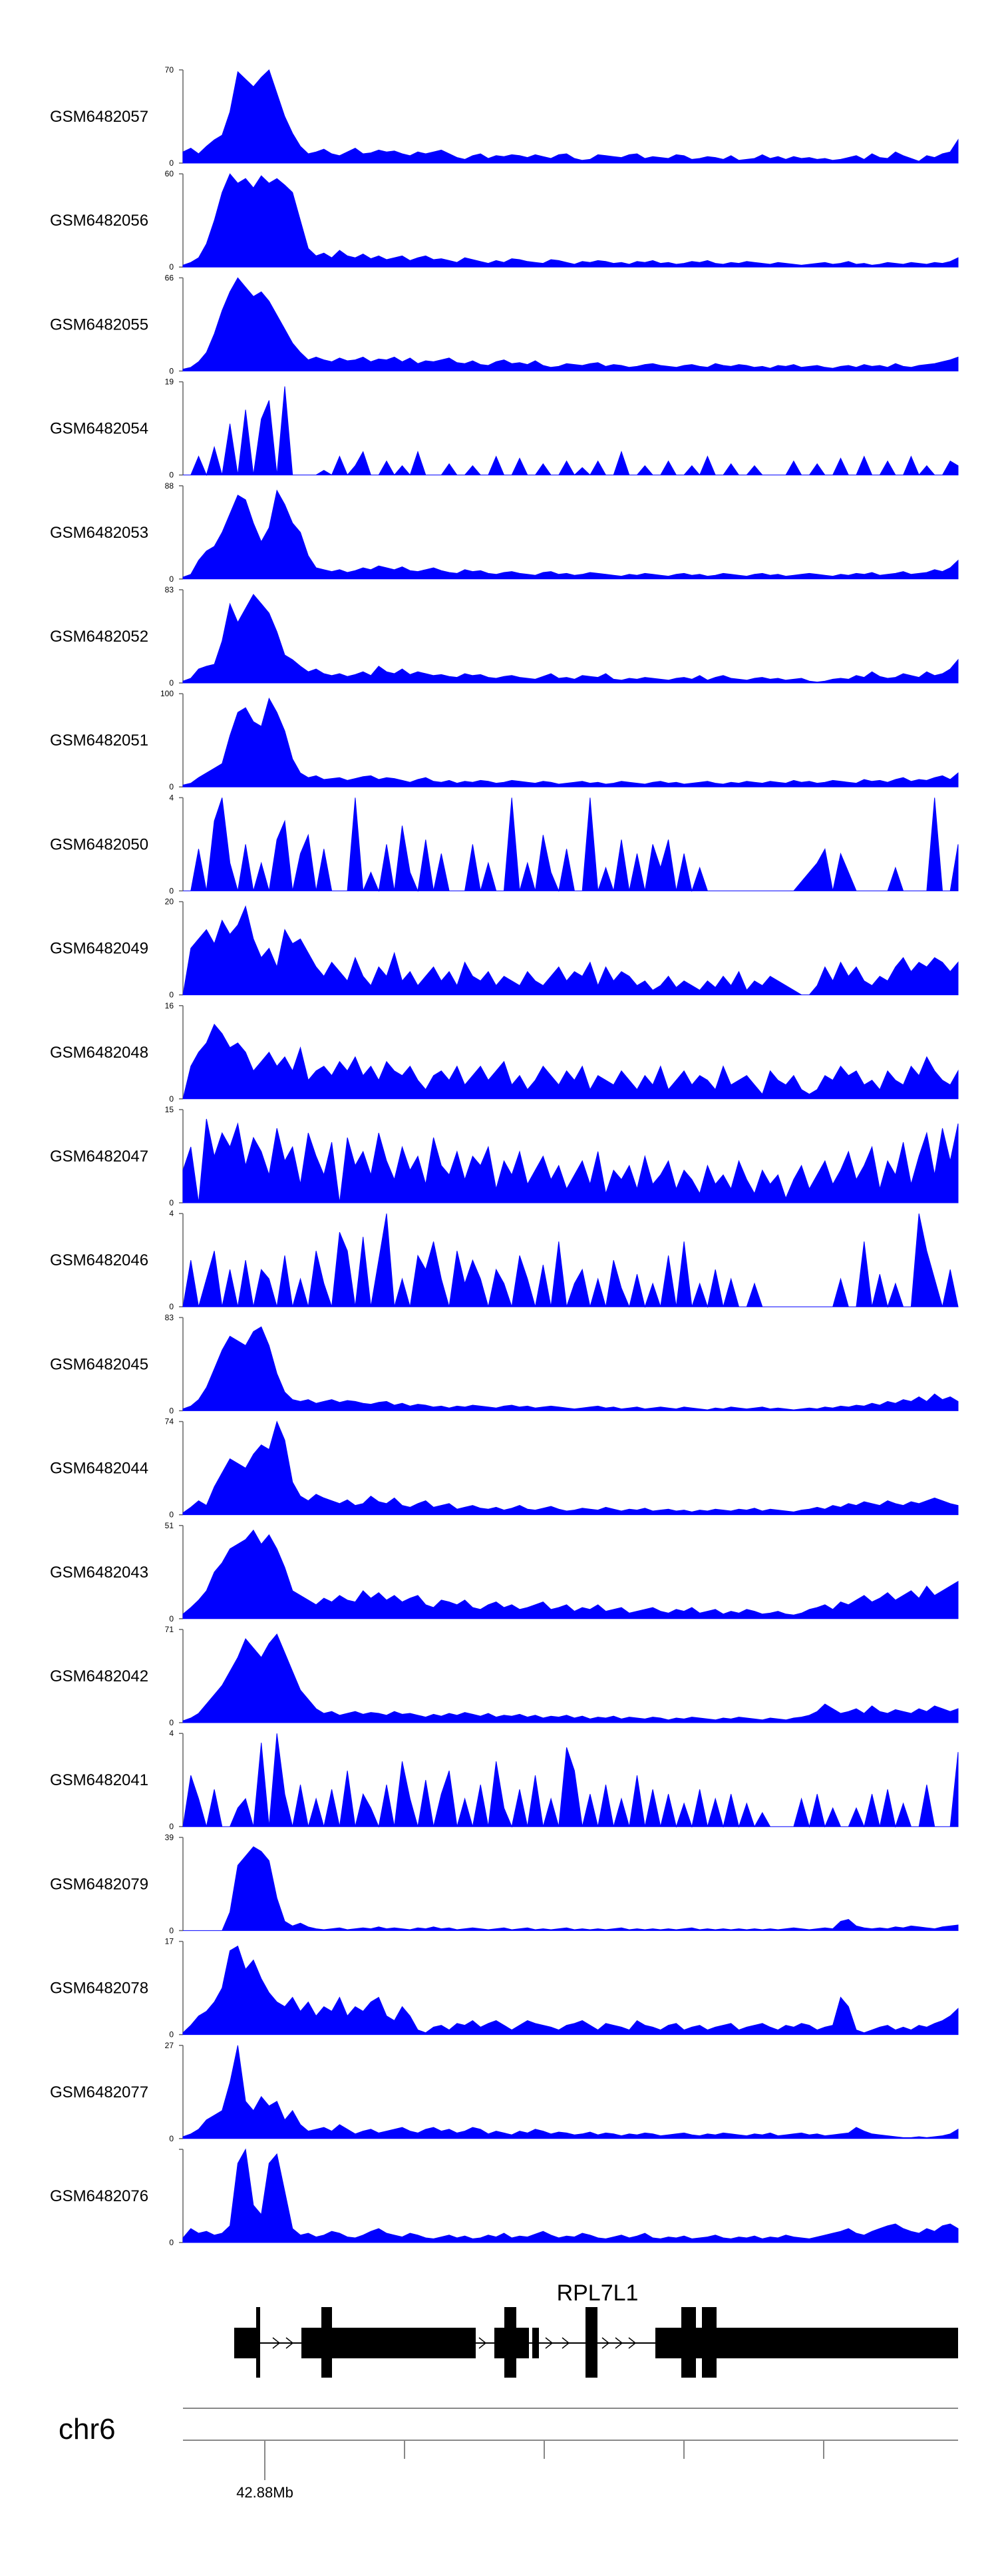 Image resolution: width=998 pixels, height=2576 pixels. What do you see at coordinates (99, 1884) in the screenshot?
I see `track-label: GSM6482079` at bounding box center [99, 1884].